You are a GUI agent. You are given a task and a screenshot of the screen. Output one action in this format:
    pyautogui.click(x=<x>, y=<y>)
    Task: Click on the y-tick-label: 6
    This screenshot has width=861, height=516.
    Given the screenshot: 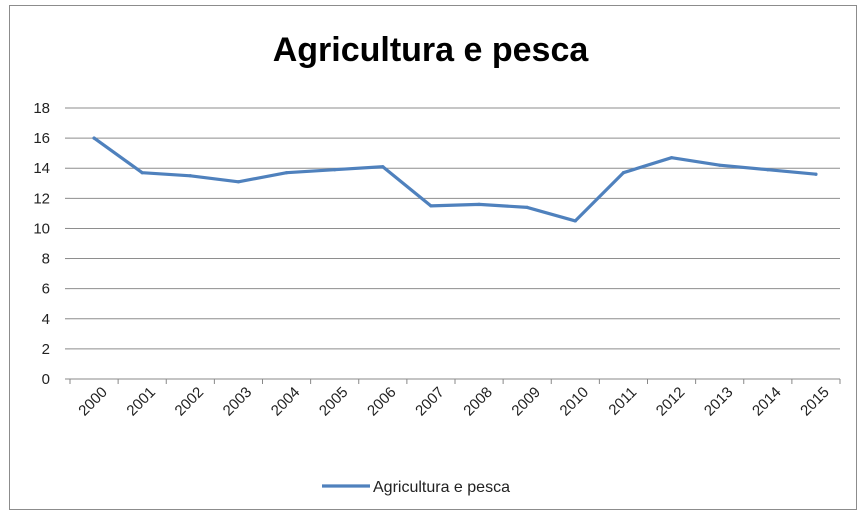 What is the action you would take?
    pyautogui.click(x=46, y=289)
    